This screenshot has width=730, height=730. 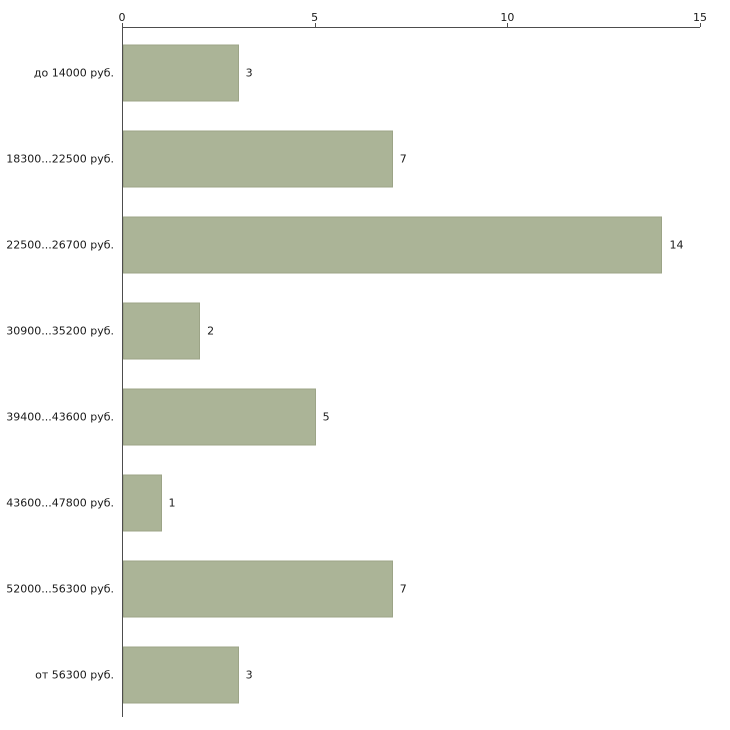 I want to click on bar-row: до 14000 руб. 3, so click(x=365, y=73).